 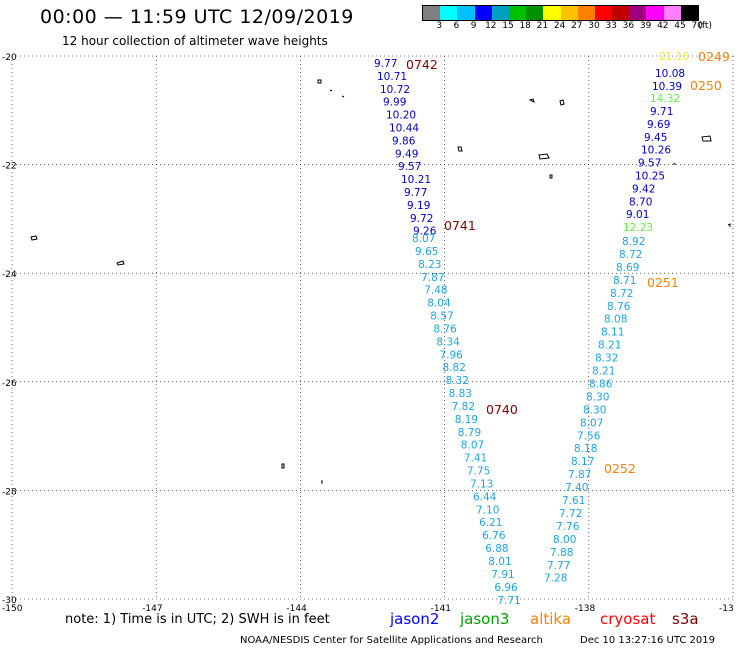 I want to click on wave-height-value: 7.96, so click(x=451, y=355).